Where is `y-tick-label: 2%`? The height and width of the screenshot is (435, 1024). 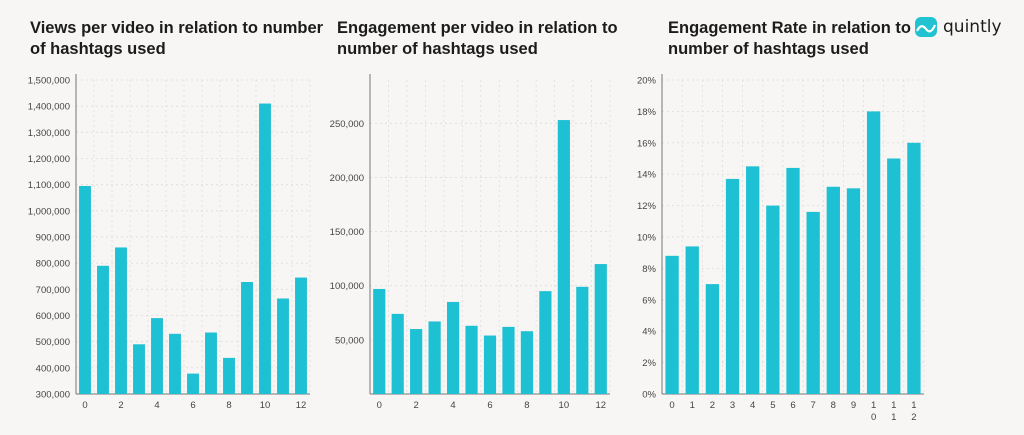 y-tick-label: 2% is located at coordinates (649, 363).